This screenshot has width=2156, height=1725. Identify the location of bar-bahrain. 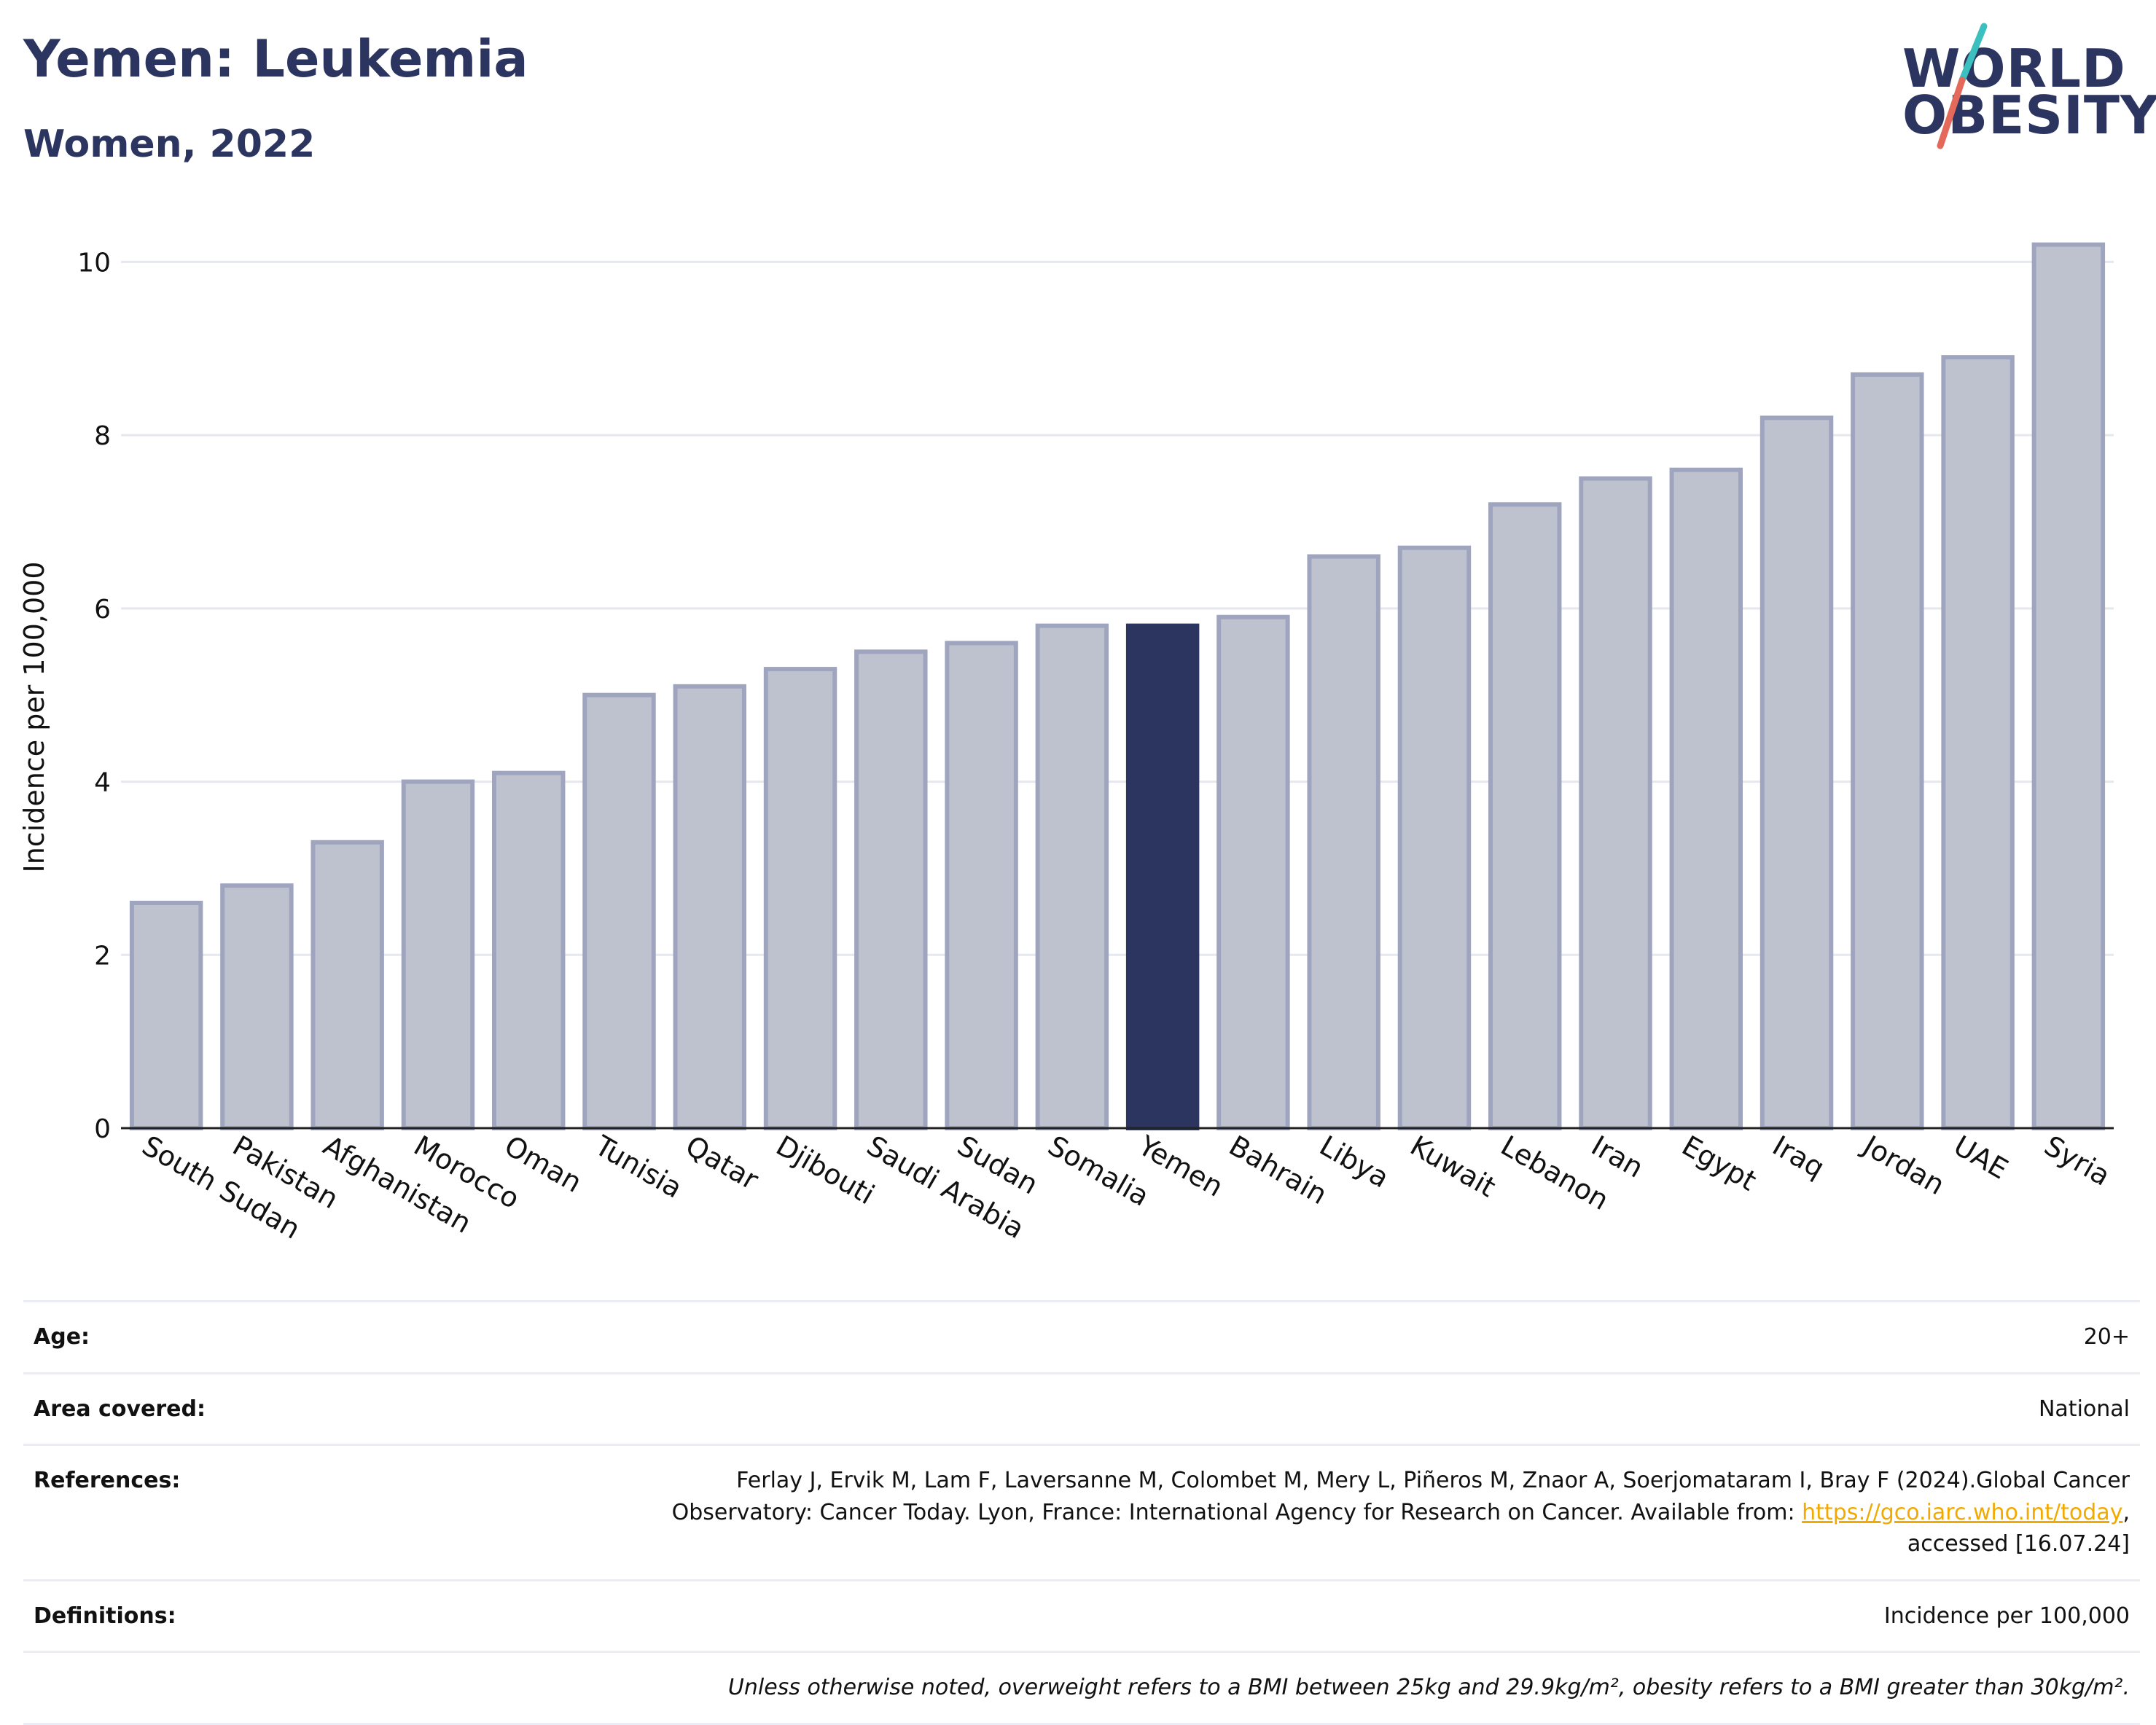
(1253, 872).